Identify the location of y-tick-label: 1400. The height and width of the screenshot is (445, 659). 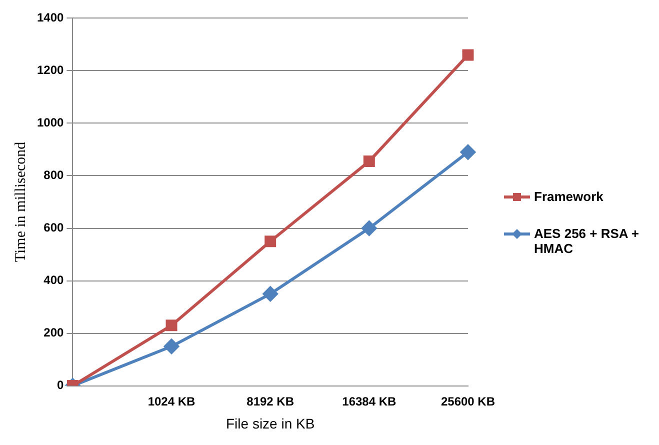
(50, 17).